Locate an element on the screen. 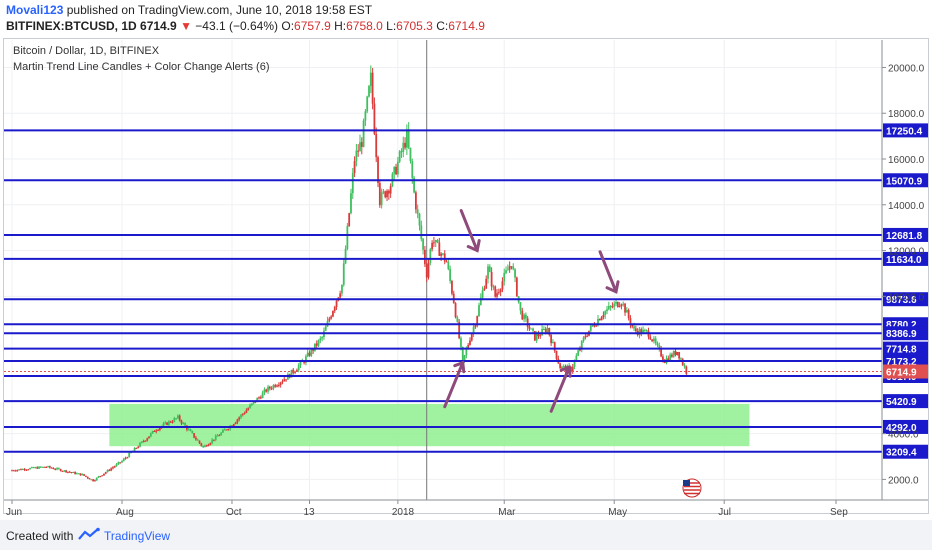 This screenshot has height=550, width=932. last-price: 6714.9 is located at coordinates (158, 26).